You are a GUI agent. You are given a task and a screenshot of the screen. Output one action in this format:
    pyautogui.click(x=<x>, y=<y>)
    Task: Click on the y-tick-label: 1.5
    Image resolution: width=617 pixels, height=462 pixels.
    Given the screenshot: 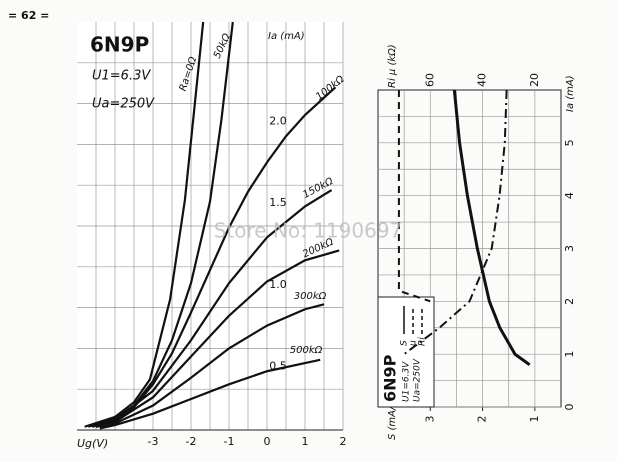 What is the action you would take?
    pyautogui.click(x=278, y=202)
    